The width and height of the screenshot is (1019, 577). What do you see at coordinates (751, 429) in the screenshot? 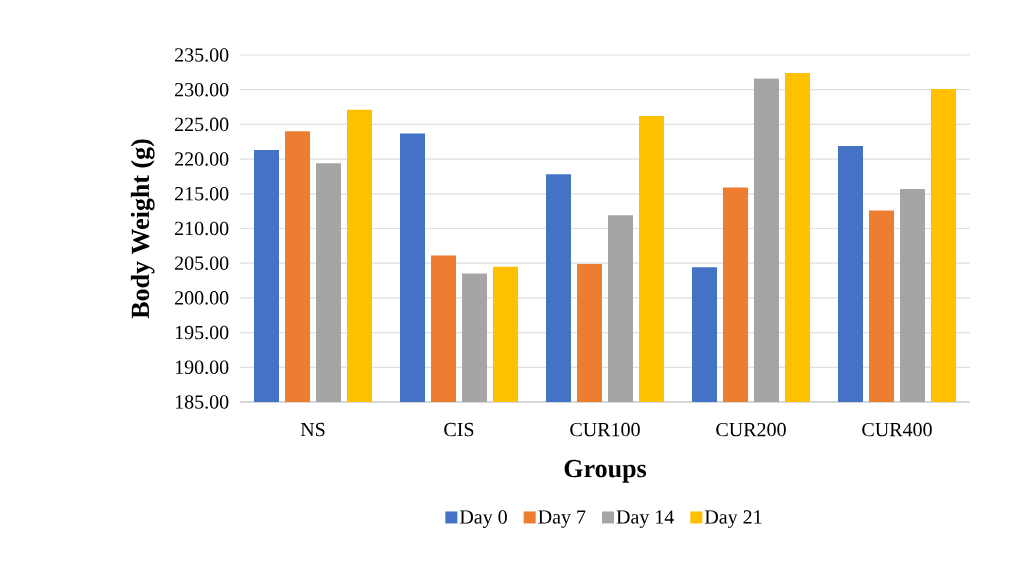
I see `x-tick-label: CUR200` at bounding box center [751, 429].